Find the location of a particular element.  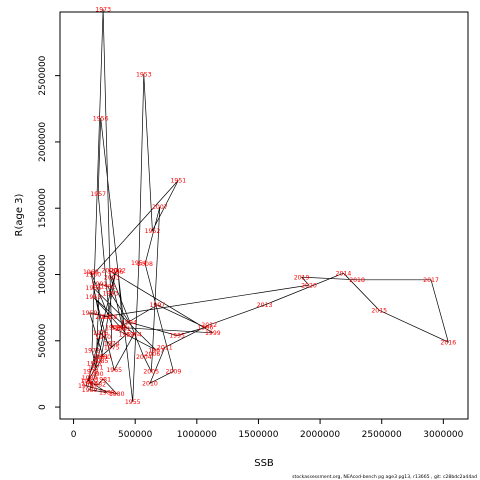

point-label-1969: 1969 is located at coordinates (91, 272).